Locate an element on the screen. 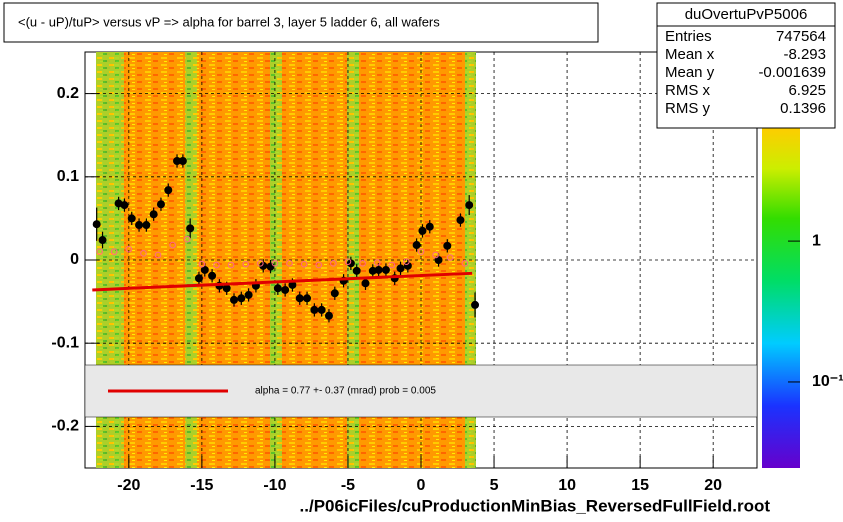  stats-label: RMS x is located at coordinates (688, 90).